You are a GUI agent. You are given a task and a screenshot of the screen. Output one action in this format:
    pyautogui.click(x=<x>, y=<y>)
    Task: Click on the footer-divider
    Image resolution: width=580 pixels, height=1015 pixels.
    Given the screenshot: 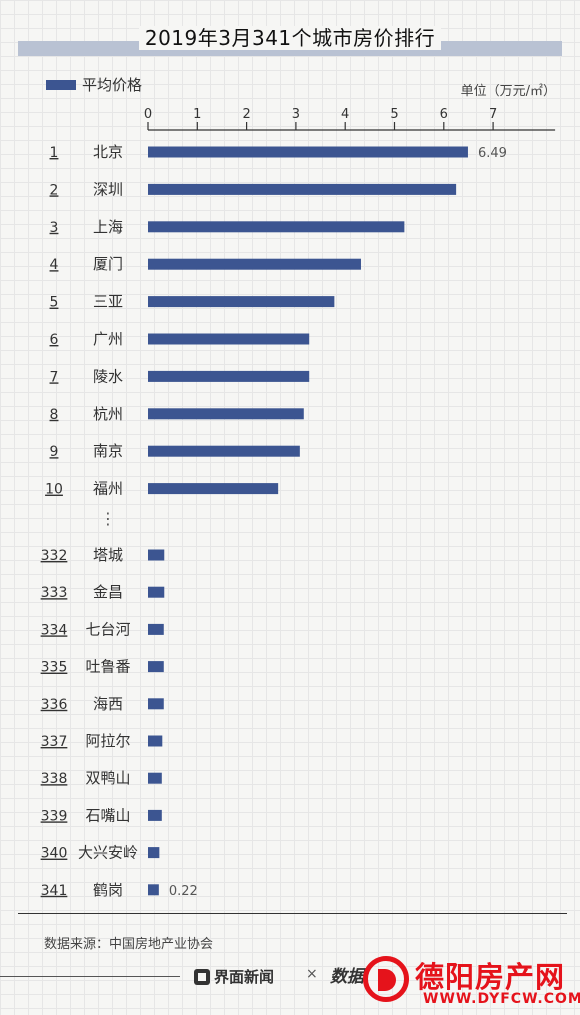 What is the action you would take?
    pyautogui.click(x=292, y=913)
    